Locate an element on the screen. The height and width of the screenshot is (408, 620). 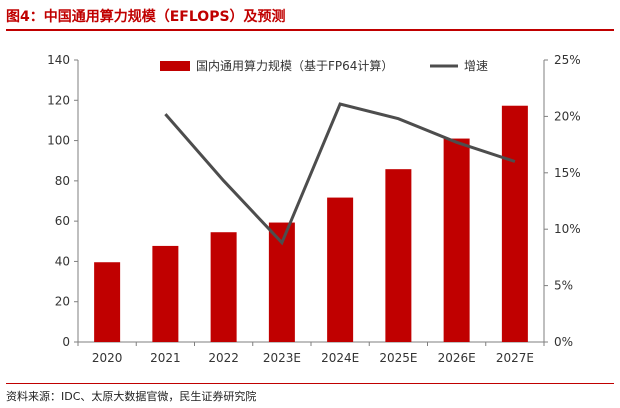
y-right-tick-label: 10% is located at coordinates (567, 229).